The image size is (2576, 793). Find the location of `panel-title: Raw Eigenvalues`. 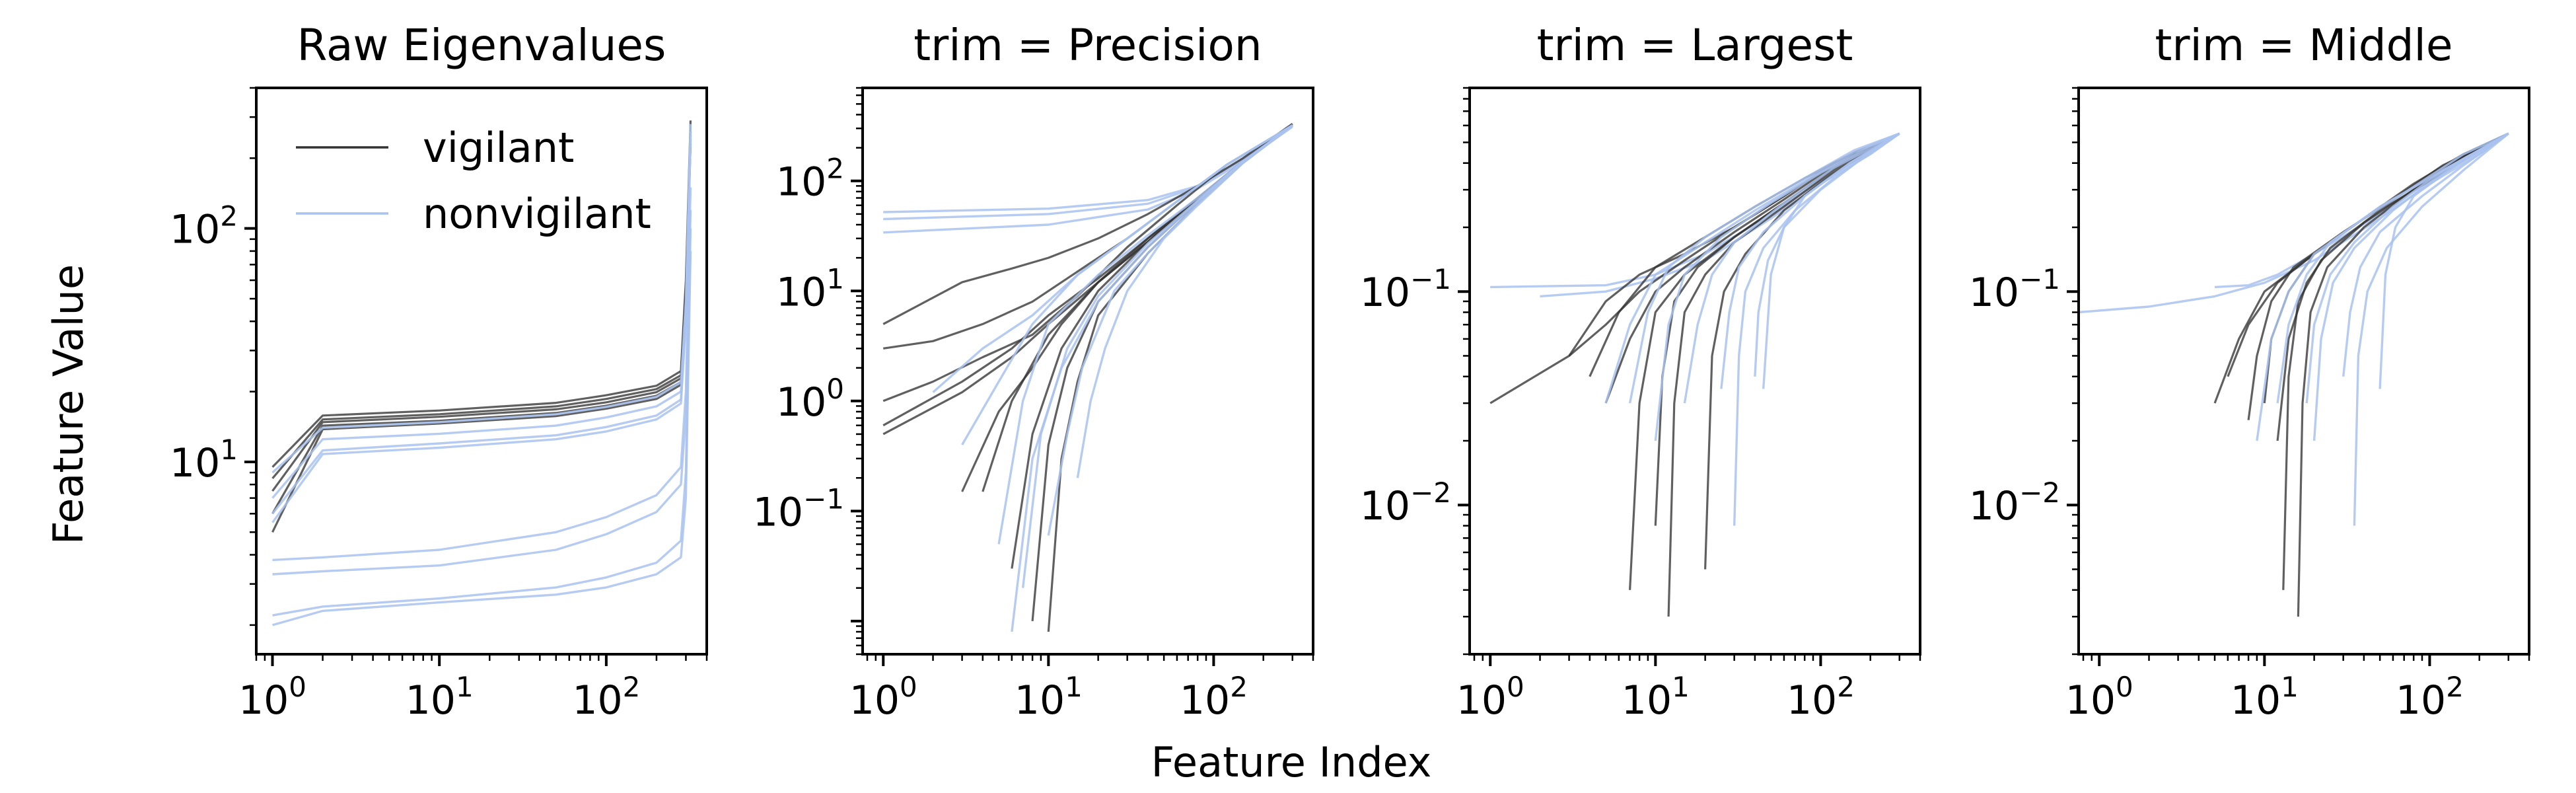

panel-title: Raw Eigenvalues is located at coordinates (482, 45).